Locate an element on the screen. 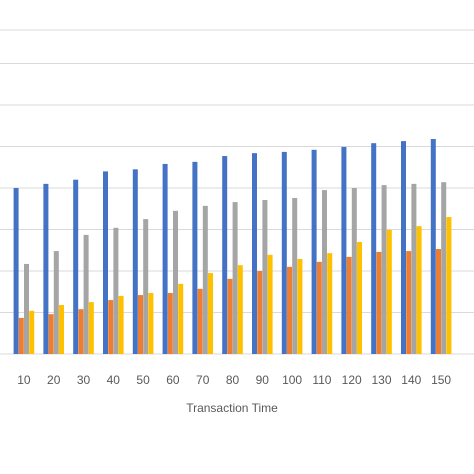  x-axis-title: Transaction Time is located at coordinates (232, 408).